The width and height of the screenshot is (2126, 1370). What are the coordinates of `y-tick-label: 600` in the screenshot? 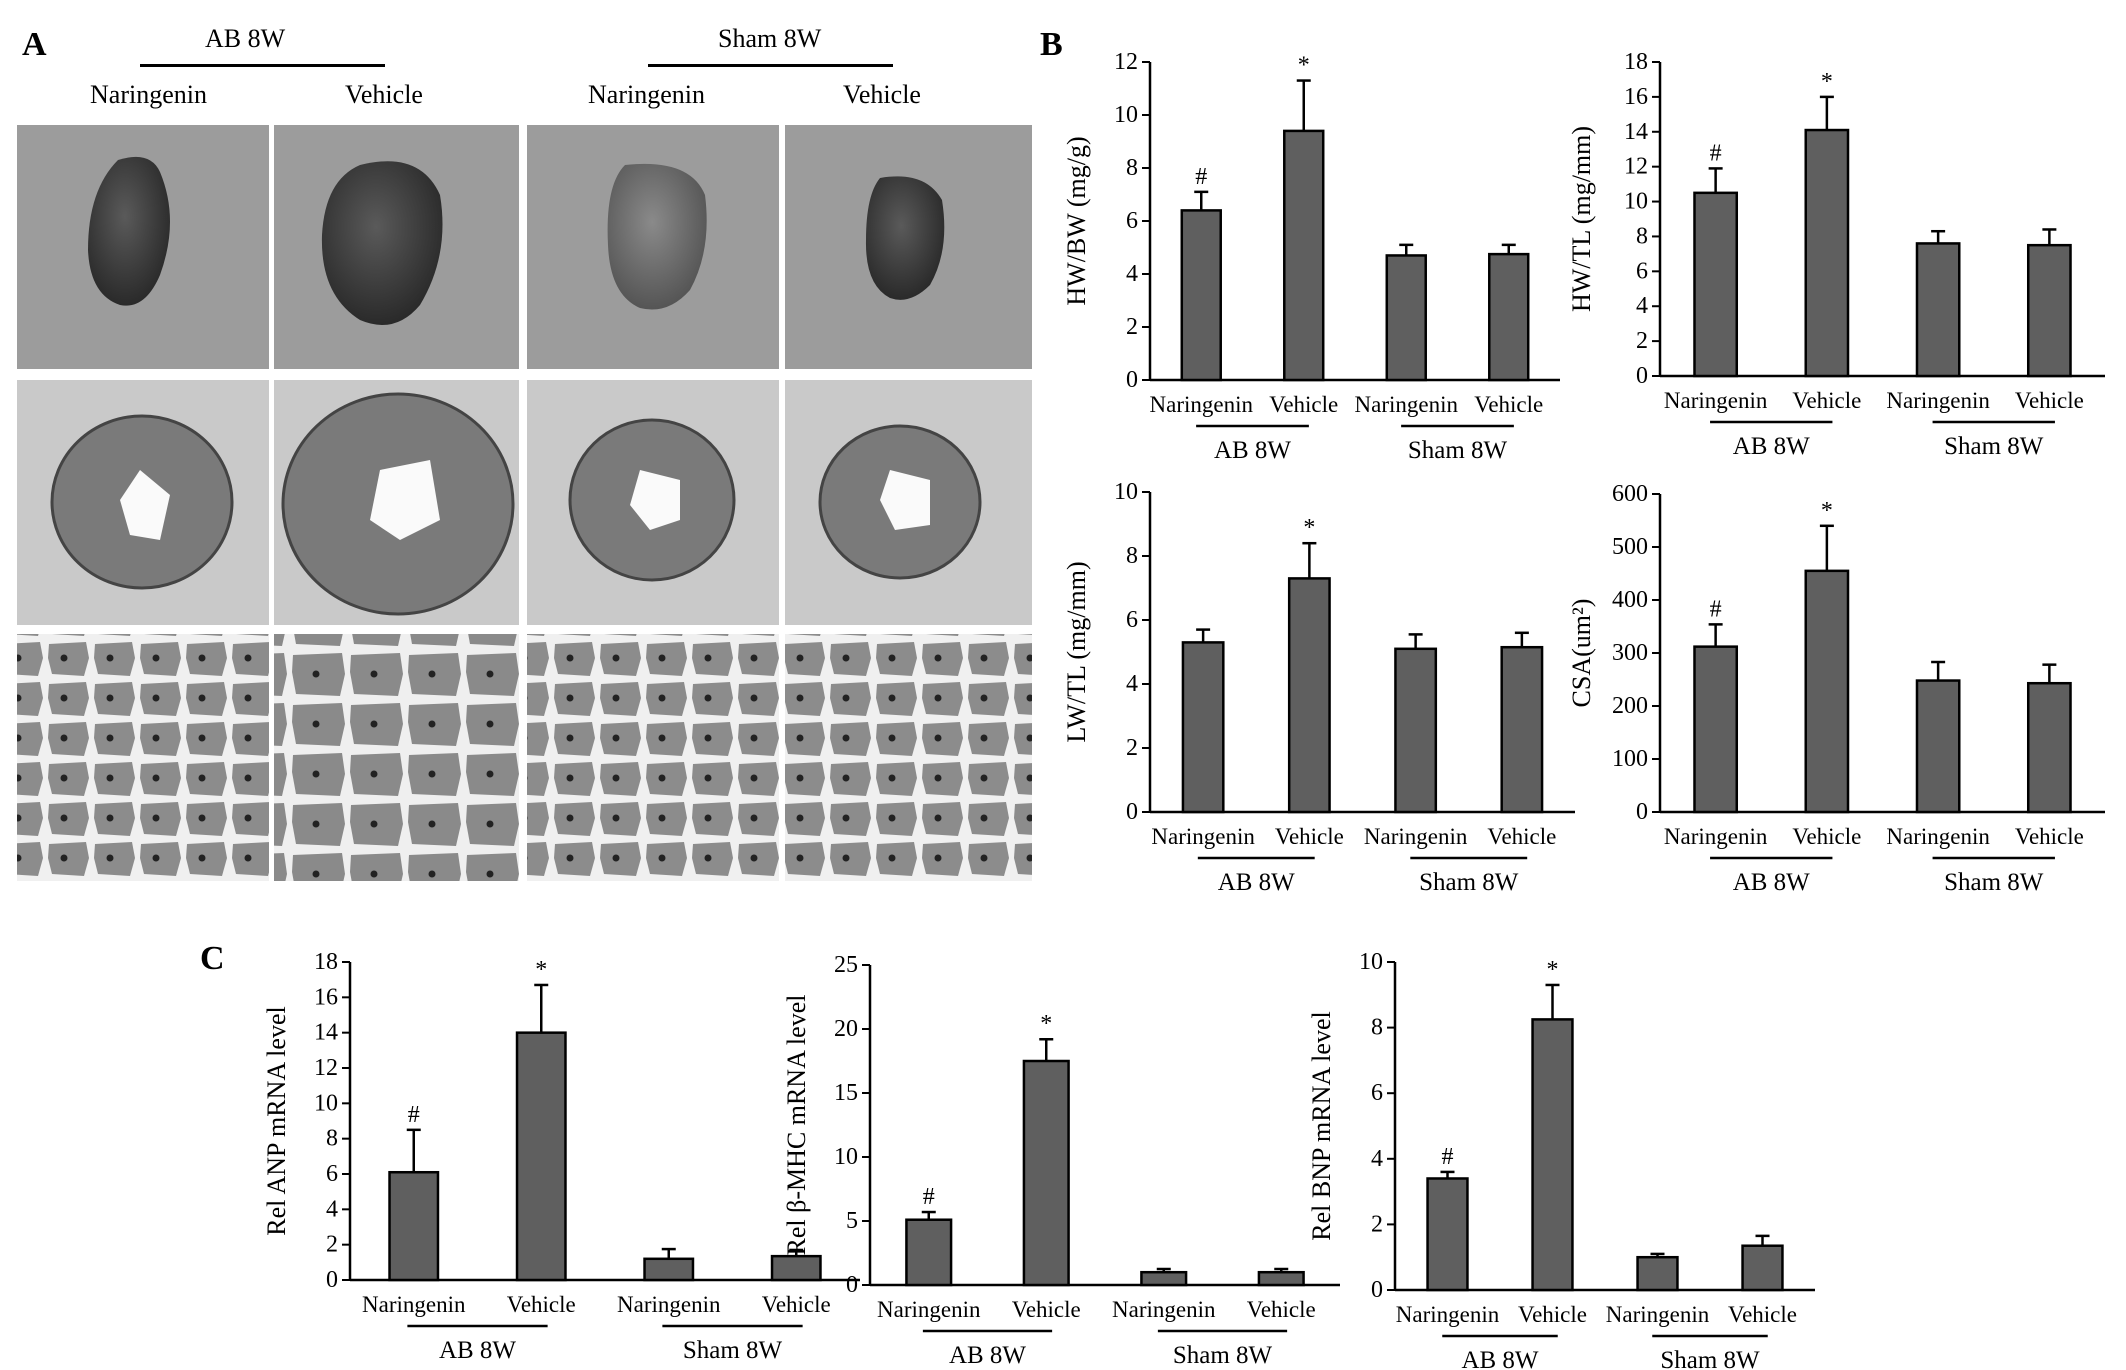 It's located at (1630, 494).